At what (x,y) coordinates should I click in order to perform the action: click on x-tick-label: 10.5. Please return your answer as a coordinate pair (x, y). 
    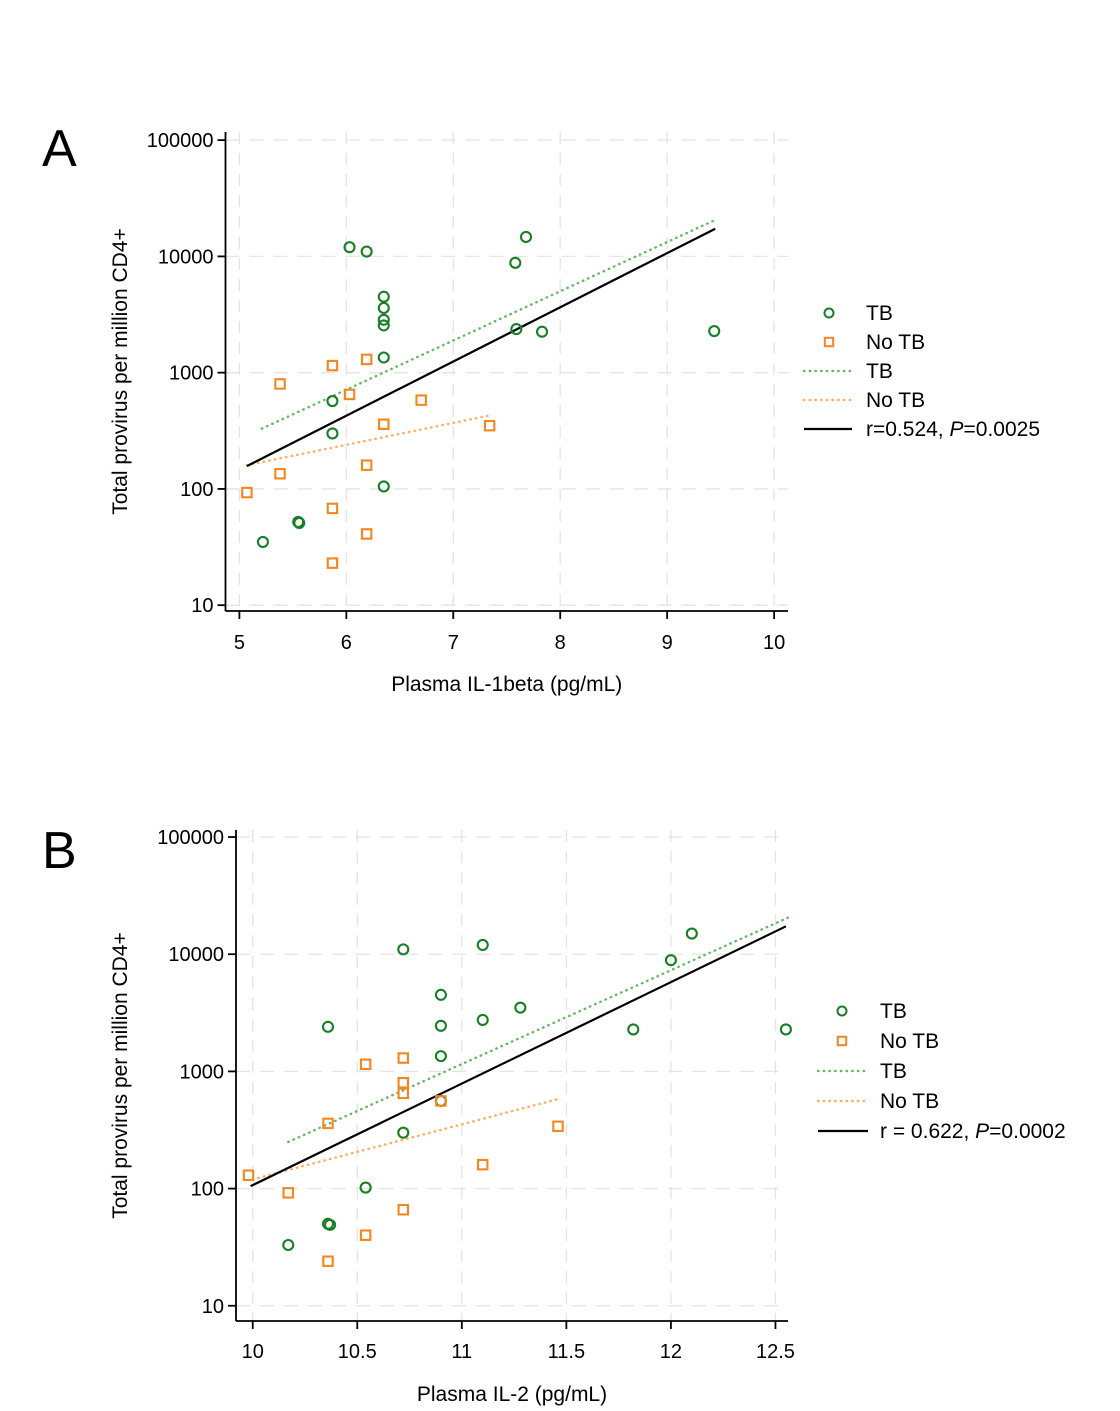
    Looking at the image, I should click on (357, 1352).